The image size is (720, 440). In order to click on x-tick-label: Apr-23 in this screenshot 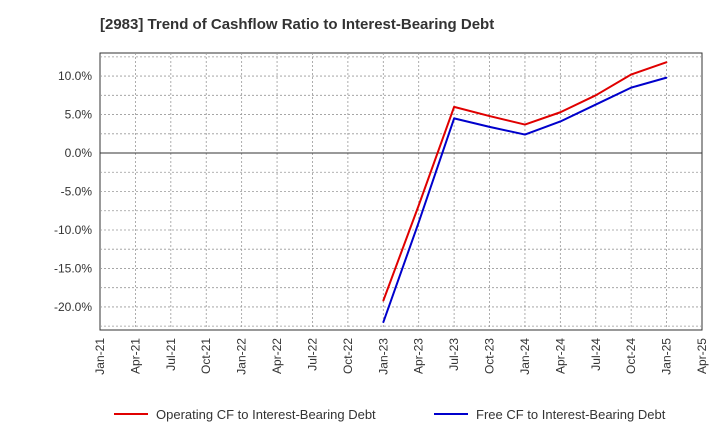, I will do `click(419, 356)`.